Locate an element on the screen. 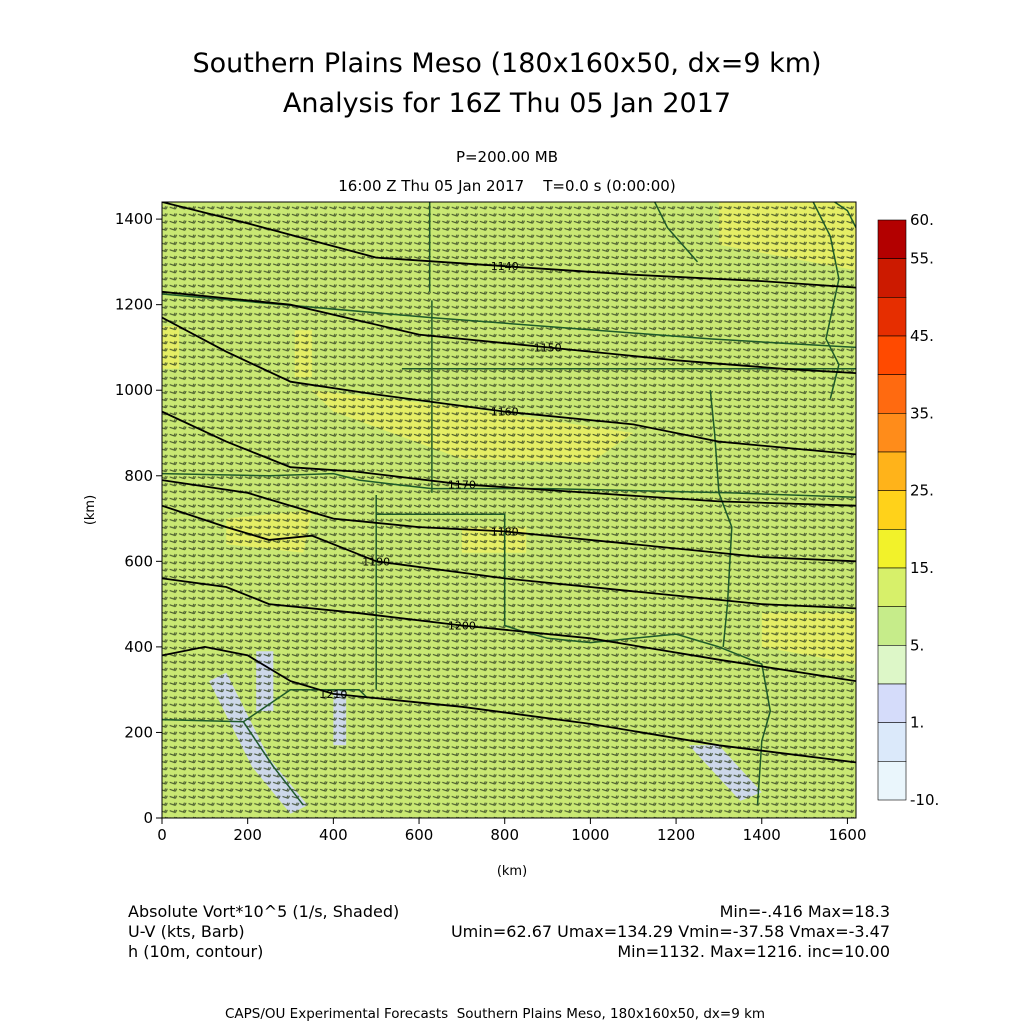 The image size is (1022, 1022). x-tick-1400: 1400 is located at coordinates (762, 835).